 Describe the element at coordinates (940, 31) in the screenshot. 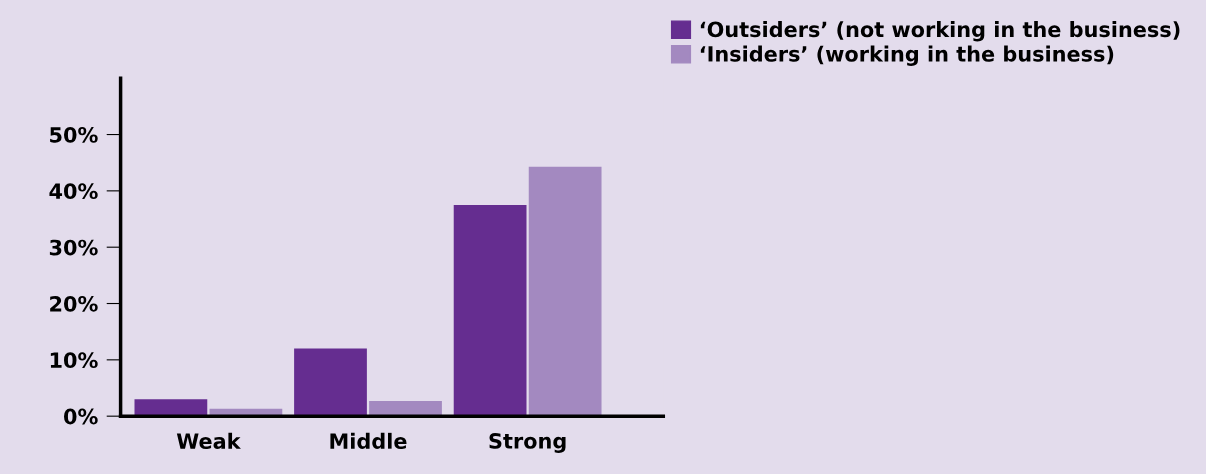

I see `legend-label: ‘Outsiders’ (not working in the business)` at that location.